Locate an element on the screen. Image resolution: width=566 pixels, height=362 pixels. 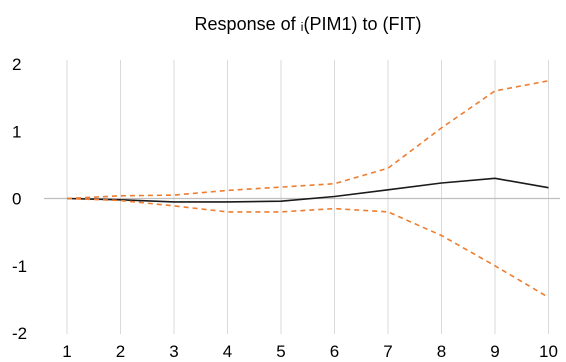
x-tick-label: 10 is located at coordinates (548, 351).